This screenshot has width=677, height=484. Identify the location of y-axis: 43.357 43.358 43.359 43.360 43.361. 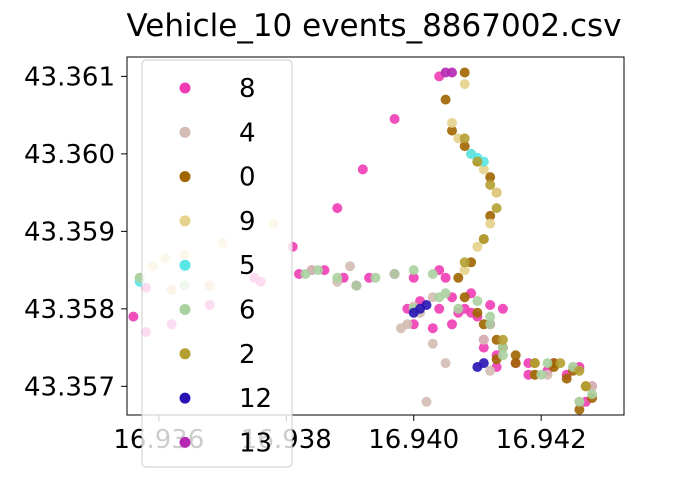
(75, 232).